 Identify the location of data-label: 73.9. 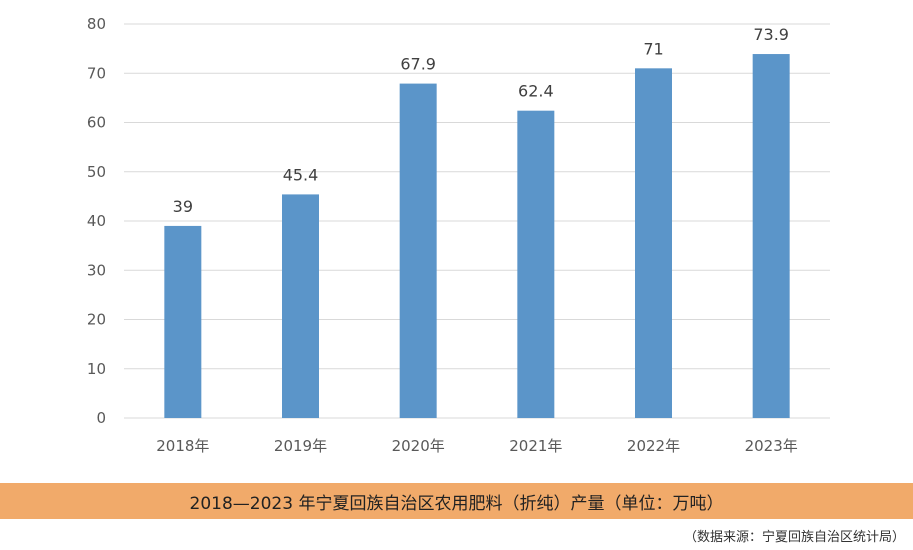
(771, 34).